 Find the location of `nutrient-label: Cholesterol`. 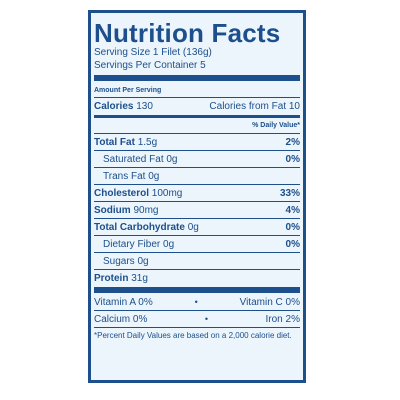

nutrient-label: Cholesterol is located at coordinates (122, 193).